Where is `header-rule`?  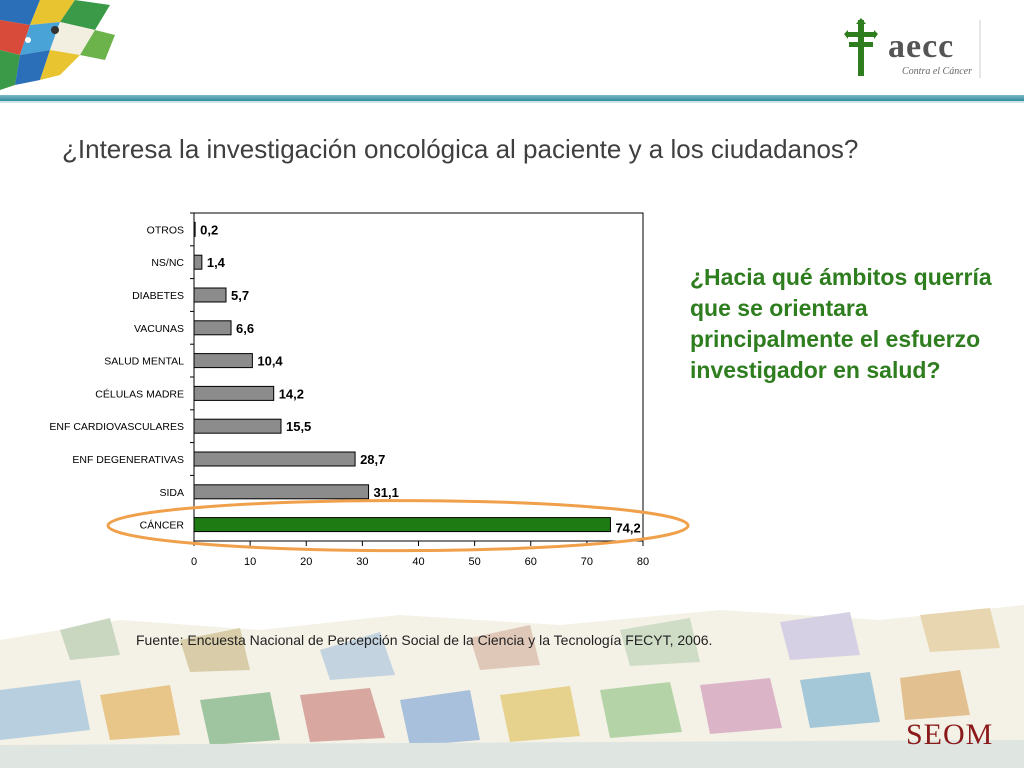 header-rule is located at coordinates (512, 98).